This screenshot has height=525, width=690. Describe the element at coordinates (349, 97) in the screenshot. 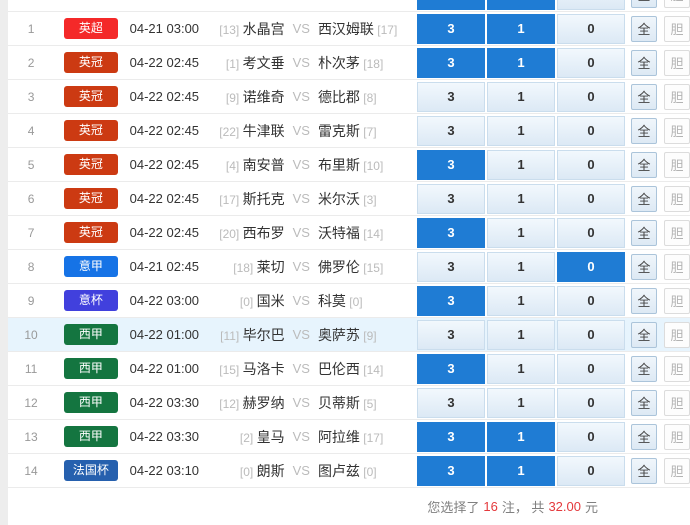

I see `match-row: 3 英冠 04-22 02:45 [9] 诺维奇 VS 德比郡 [8] 3 1 0 全胆` at that location.